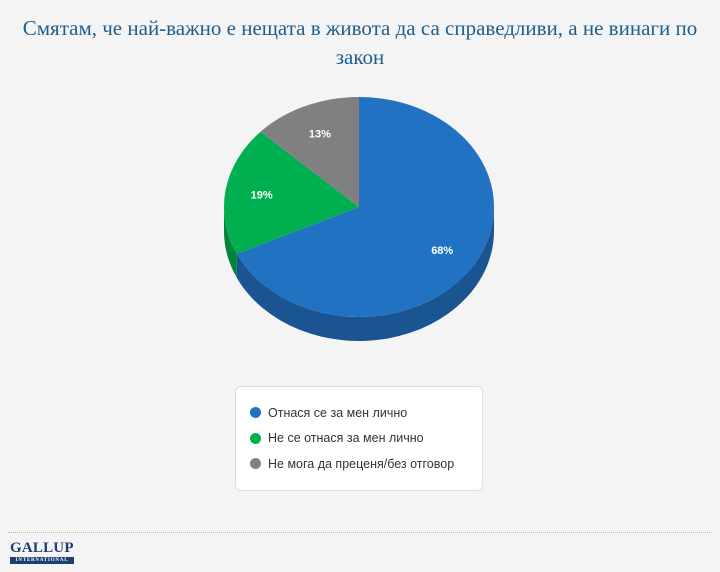 The image size is (720, 572). I want to click on footer-divider, so click(360, 532).